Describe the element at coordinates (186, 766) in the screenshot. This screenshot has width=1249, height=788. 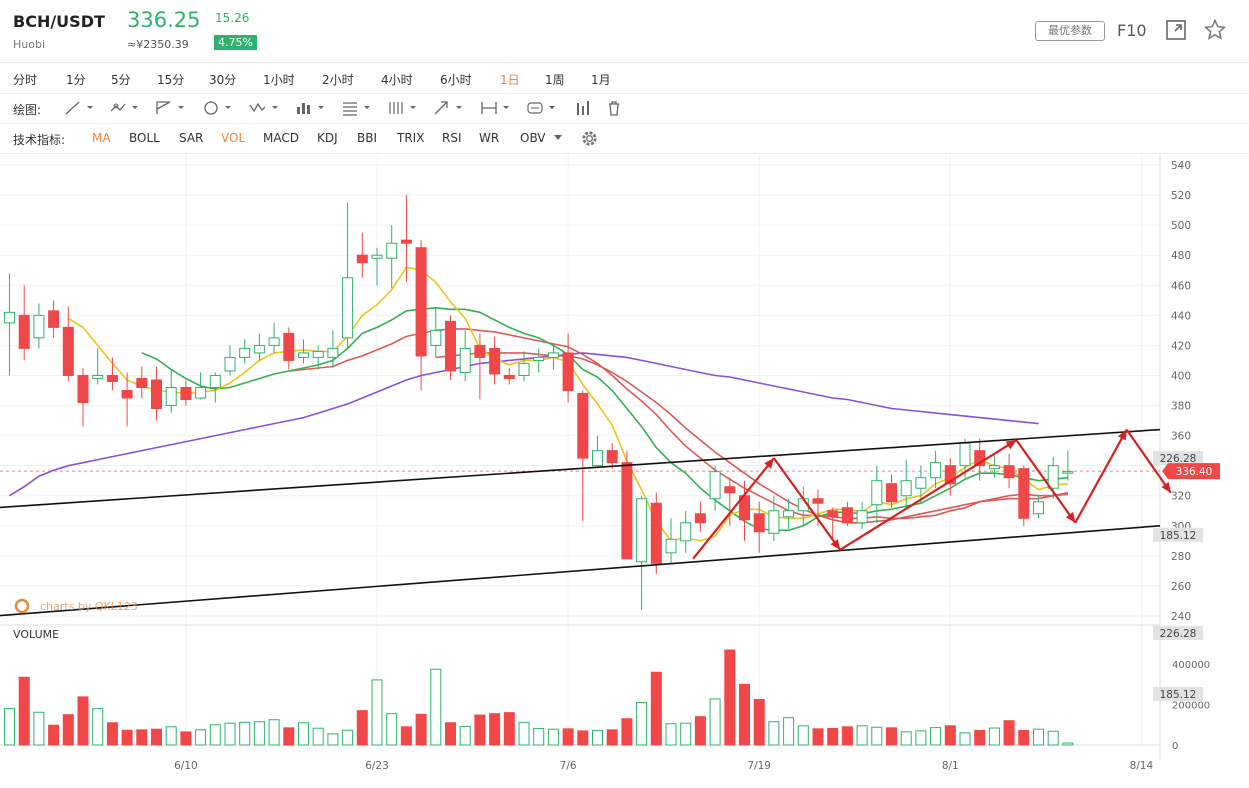
I see `x-tick-label: 6/10` at that location.